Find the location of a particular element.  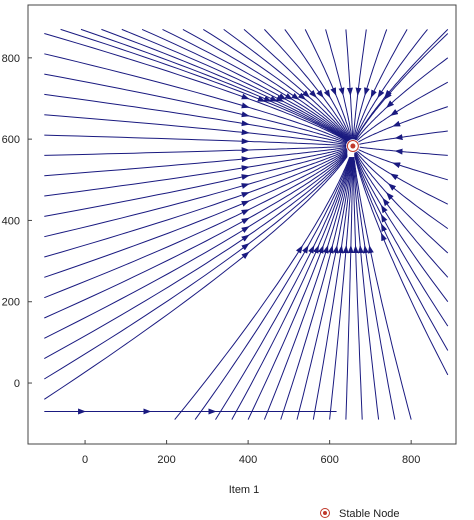

x-tick-label: 200 is located at coordinates (166, 460).